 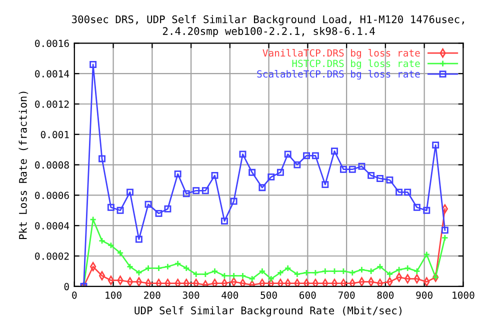 What do you see at coordinates (114, 295) in the screenshot?
I see `x-tick-label: 100` at bounding box center [114, 295].